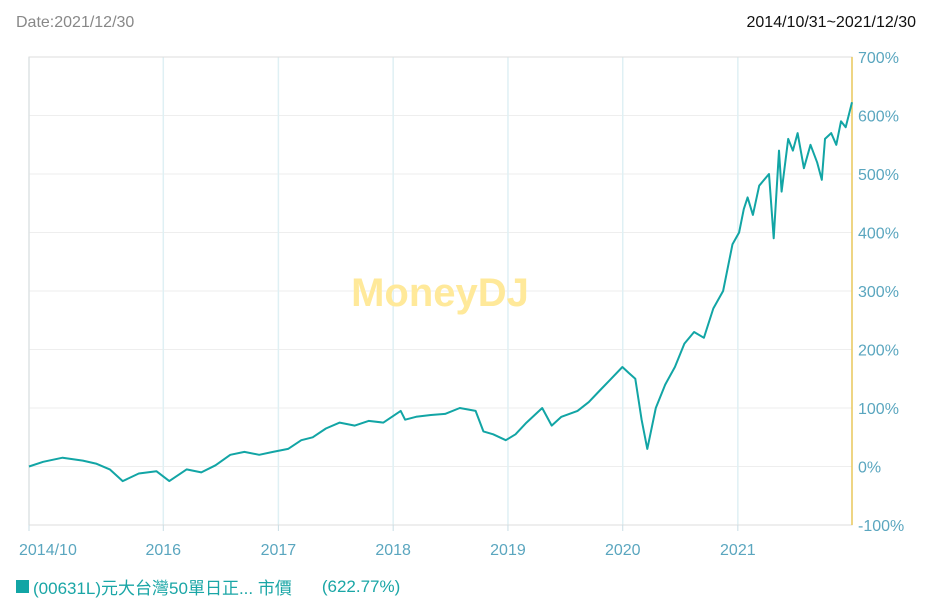 The height and width of the screenshot is (608, 932). I want to click on date-range-label: 2014/10/31~2021/12/30, so click(831, 22).